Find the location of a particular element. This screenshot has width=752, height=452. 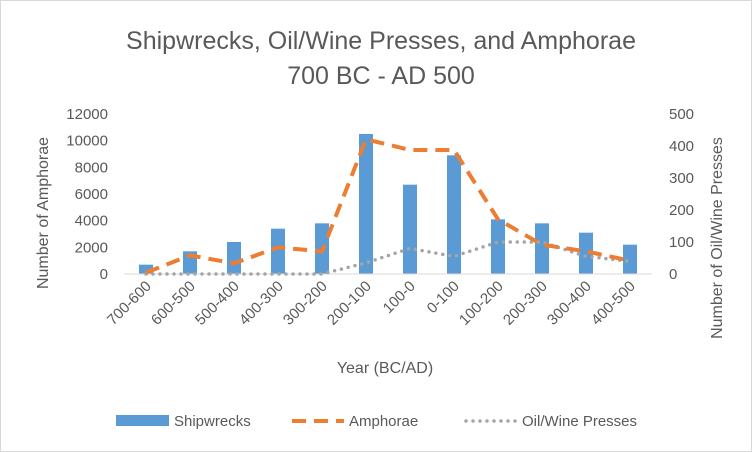

y2-tick-label: 300 is located at coordinates (681, 178).